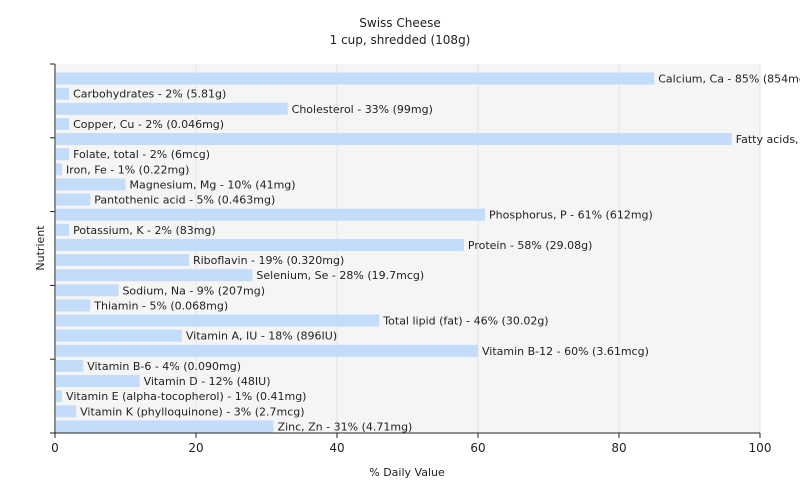 The height and width of the screenshot is (500, 800). What do you see at coordinates (148, 124) in the screenshot?
I see `bar-label: Copper, Cu - 2% (0.046mg)` at bounding box center [148, 124].